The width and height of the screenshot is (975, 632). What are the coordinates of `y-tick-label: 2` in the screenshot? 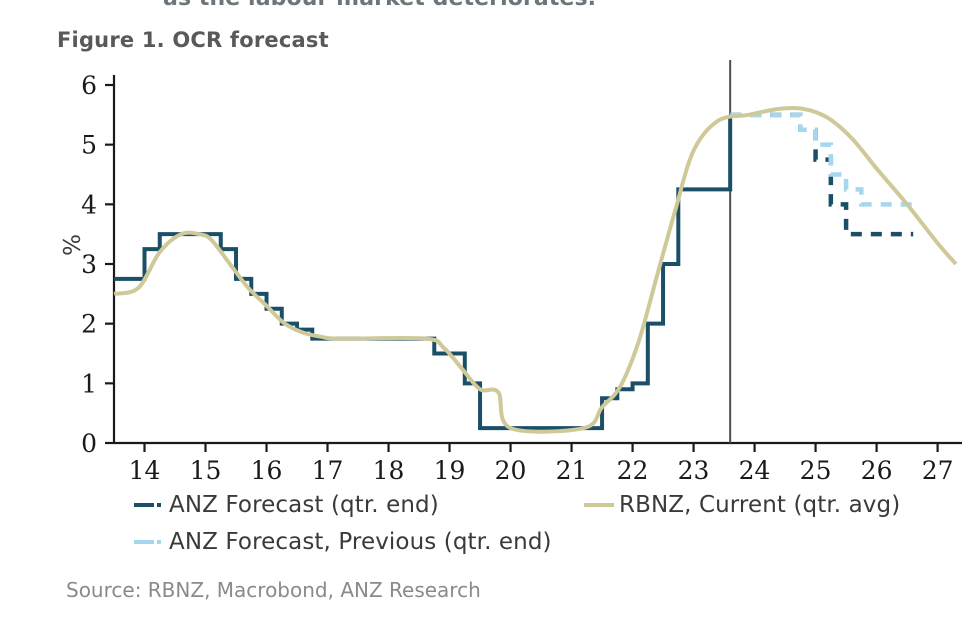 It's located at (89, 324).